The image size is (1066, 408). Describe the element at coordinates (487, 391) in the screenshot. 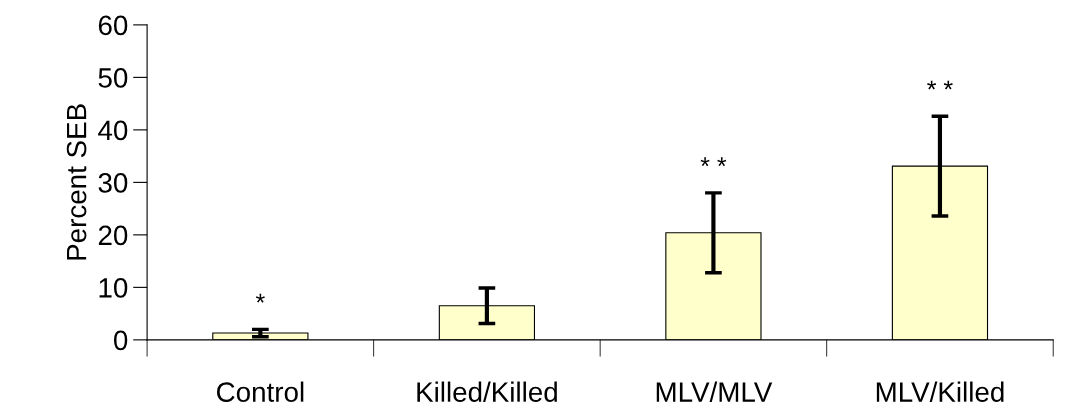

I see `x-tick-label: Killed/Killed` at that location.